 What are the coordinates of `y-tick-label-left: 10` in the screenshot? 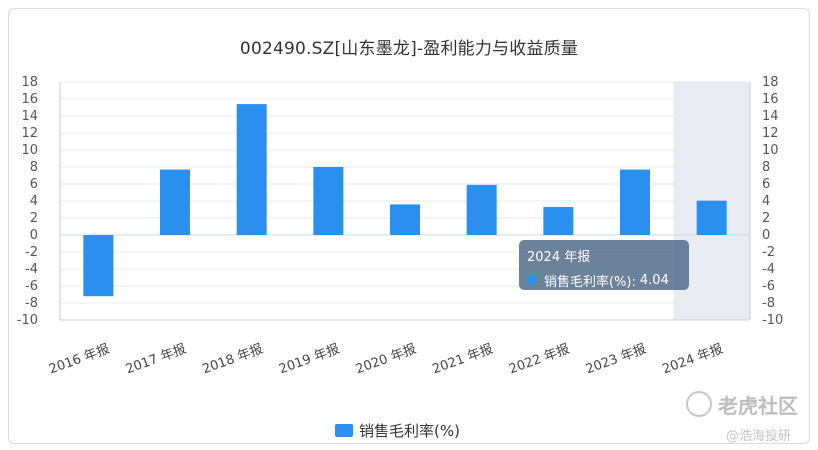 It's located at (29, 150).